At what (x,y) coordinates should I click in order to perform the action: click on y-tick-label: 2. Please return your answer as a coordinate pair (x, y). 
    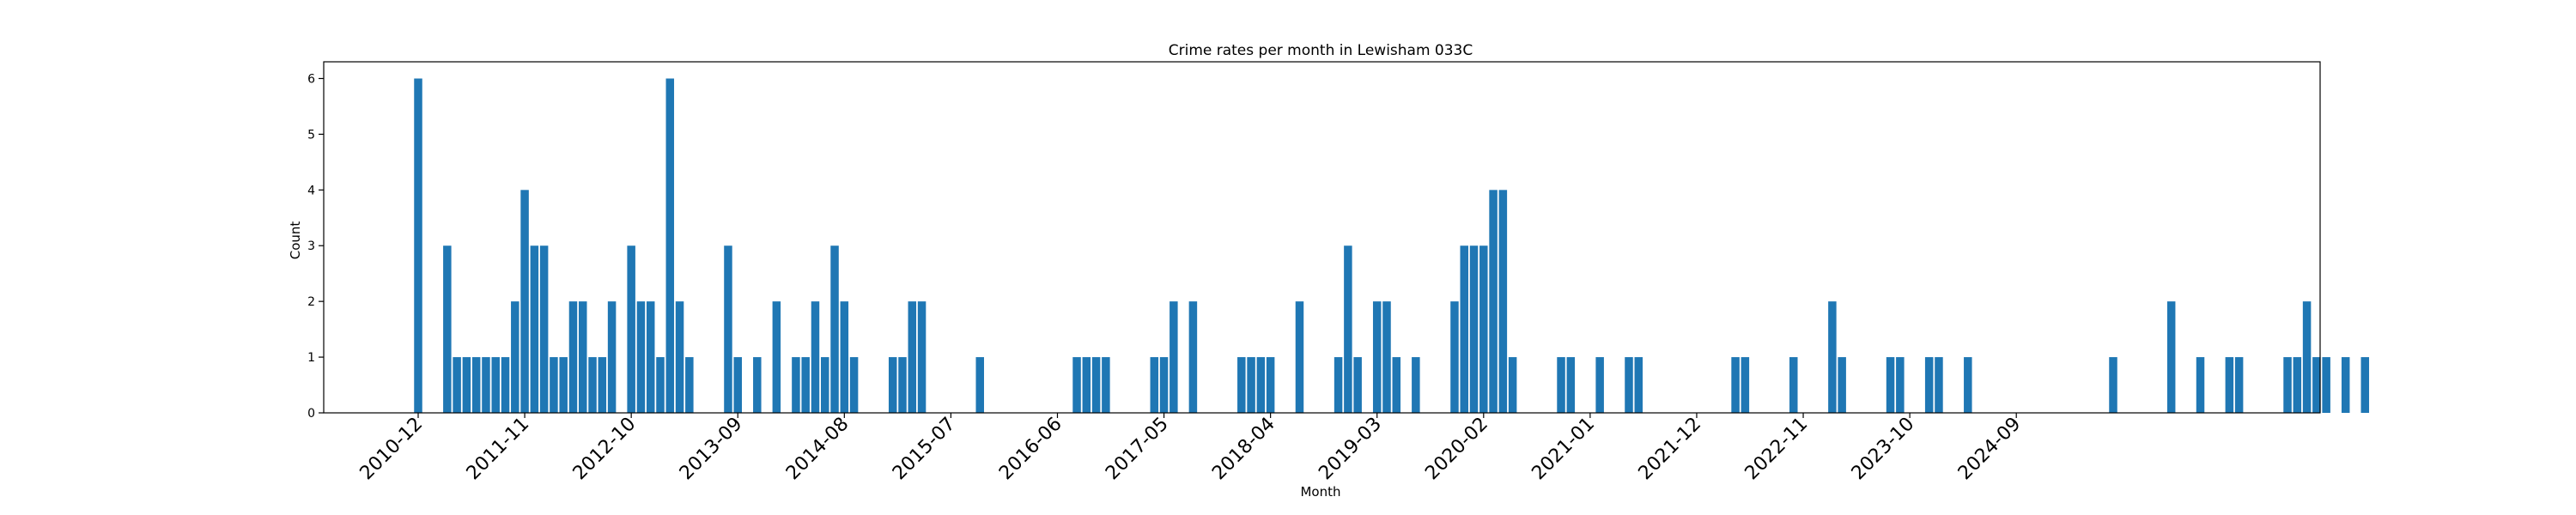
    Looking at the image, I should click on (311, 302).